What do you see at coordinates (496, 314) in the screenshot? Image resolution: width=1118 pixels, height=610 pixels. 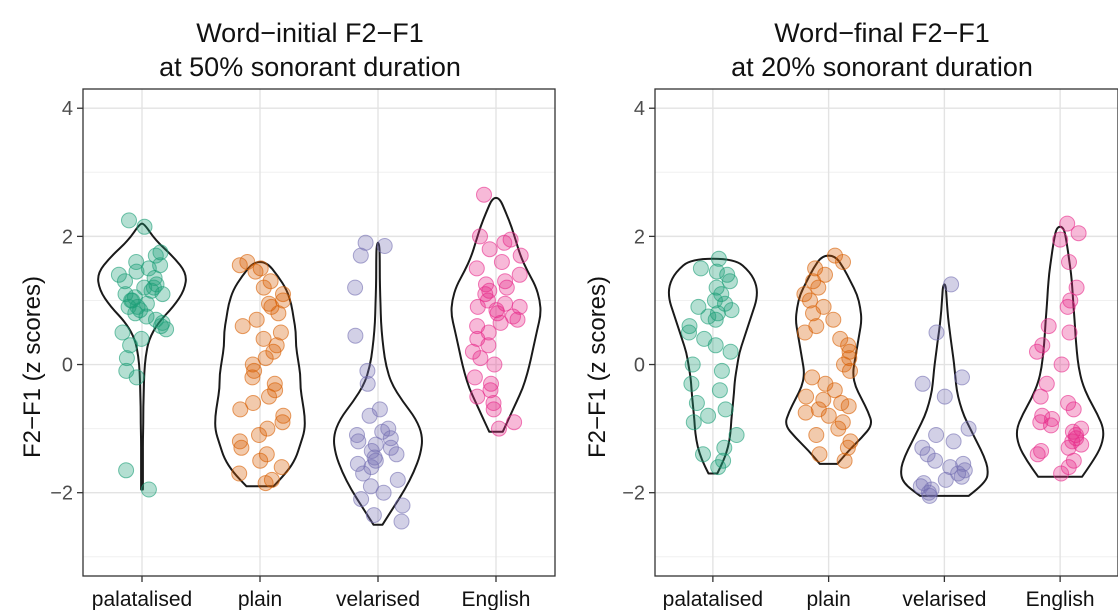 I see `violin-English` at bounding box center [496, 314].